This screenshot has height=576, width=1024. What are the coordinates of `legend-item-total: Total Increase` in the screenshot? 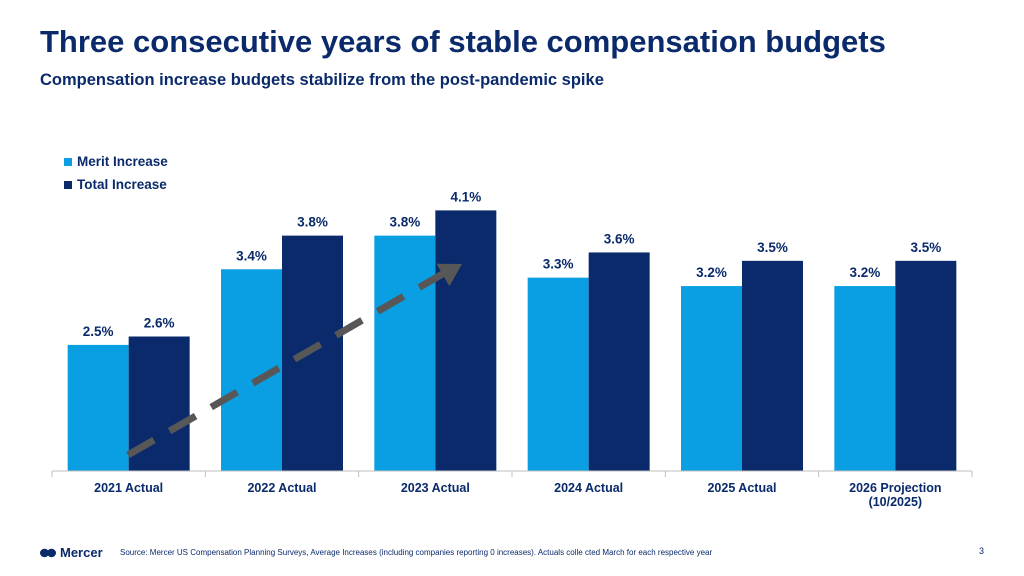 It's located at (116, 184).